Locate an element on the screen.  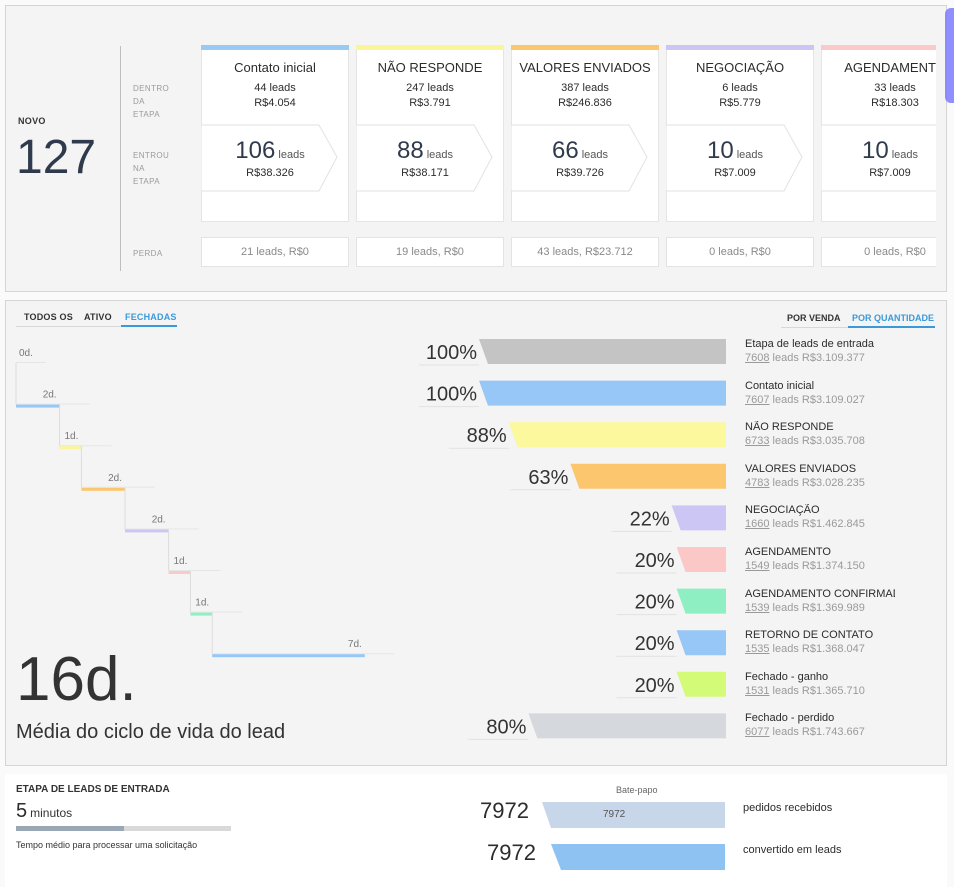
stage-entered: 66 leads is located at coordinates (580, 151).